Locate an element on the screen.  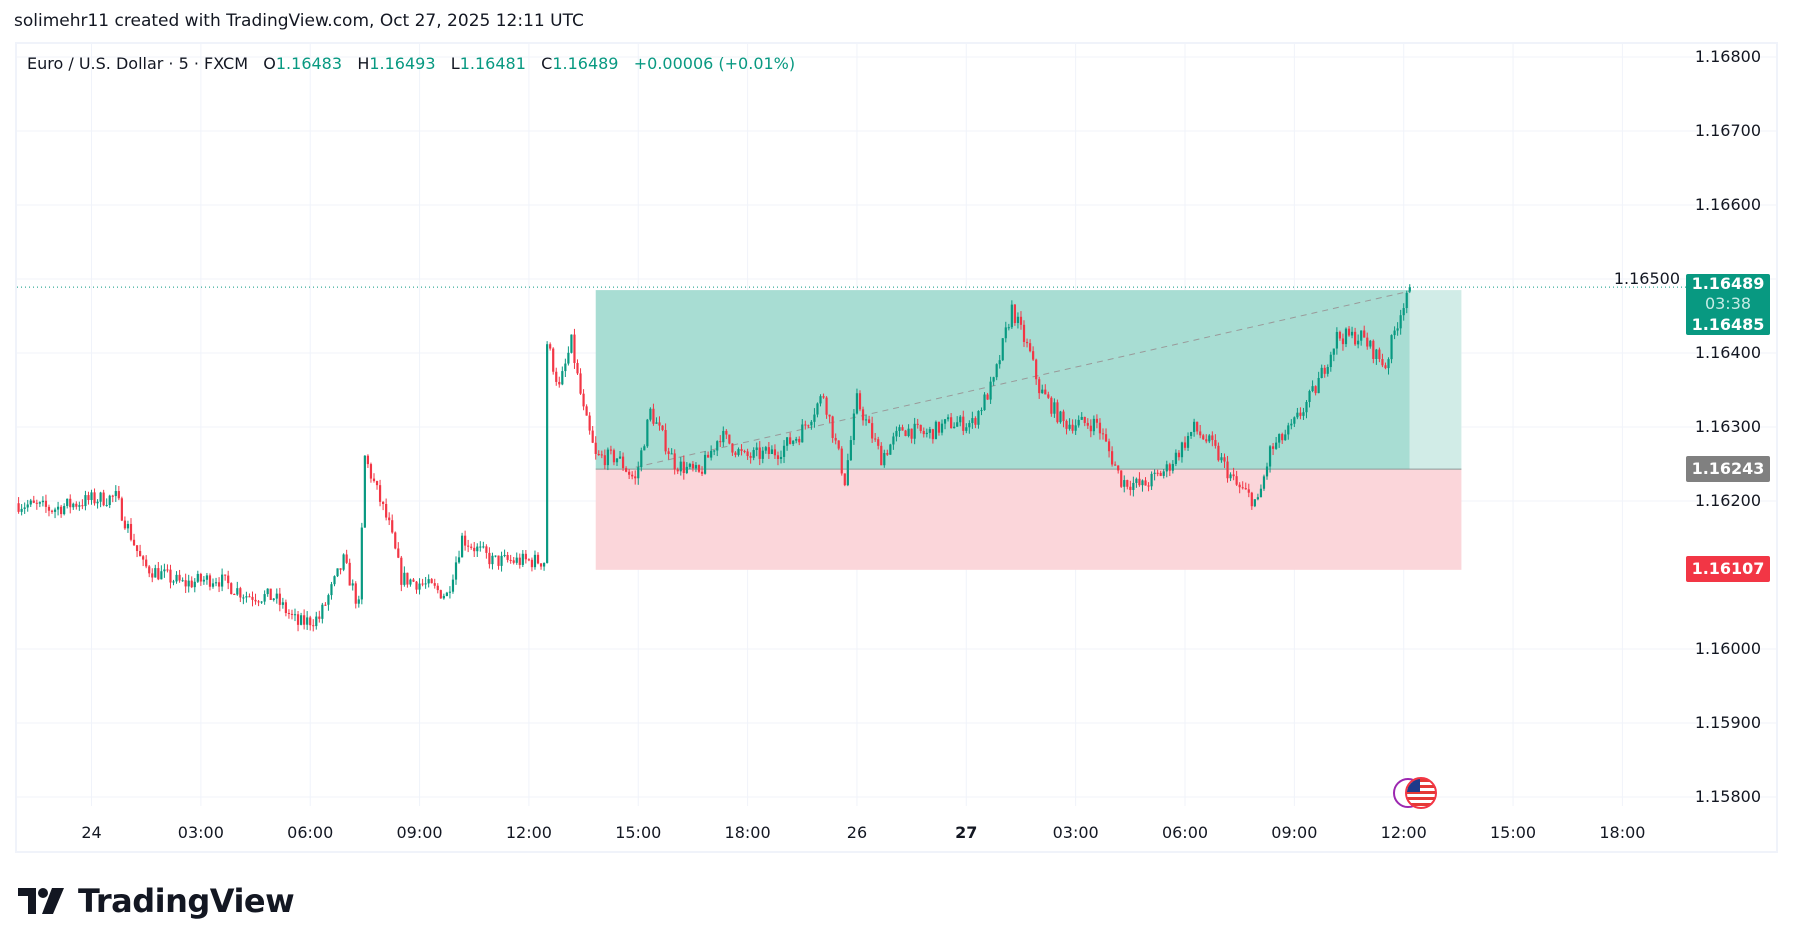
low-value: 1.16481 is located at coordinates (492, 63).